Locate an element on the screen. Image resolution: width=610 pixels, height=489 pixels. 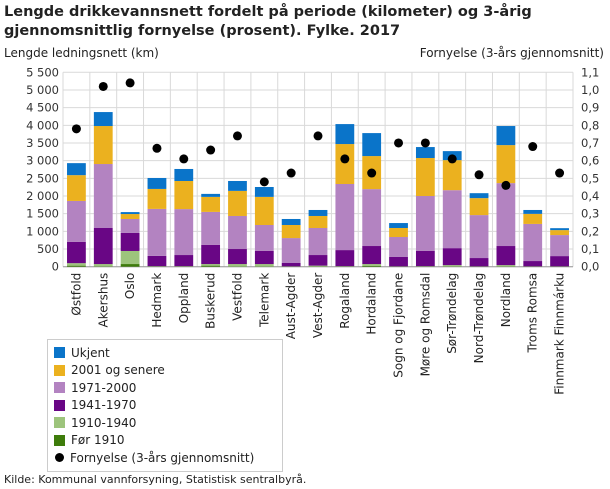
x-tick-label: Østfold is located at coordinates (76, 294).